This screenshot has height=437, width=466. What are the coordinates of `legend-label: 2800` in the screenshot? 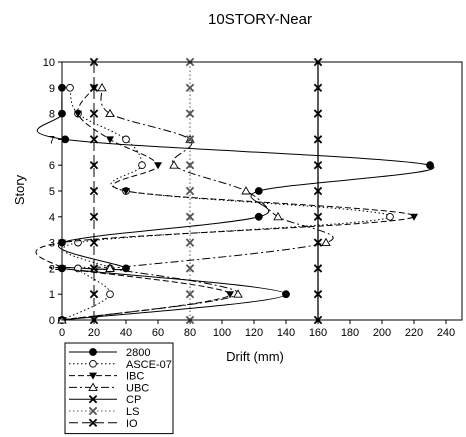 It's located at (138, 353).